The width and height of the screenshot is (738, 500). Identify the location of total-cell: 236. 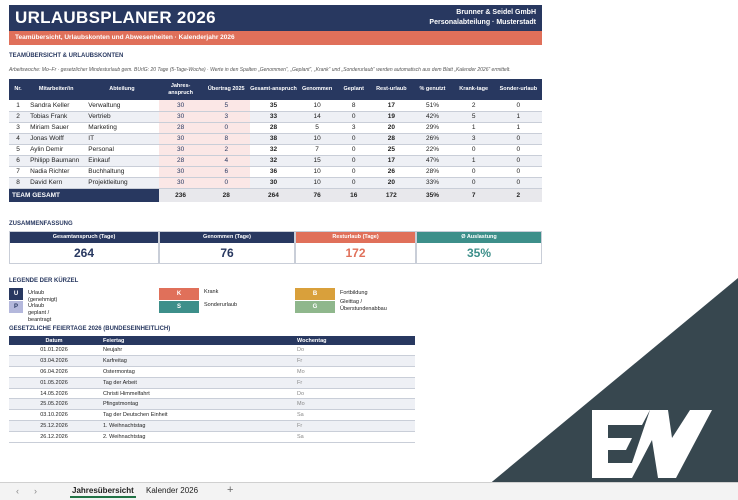
(180, 195).